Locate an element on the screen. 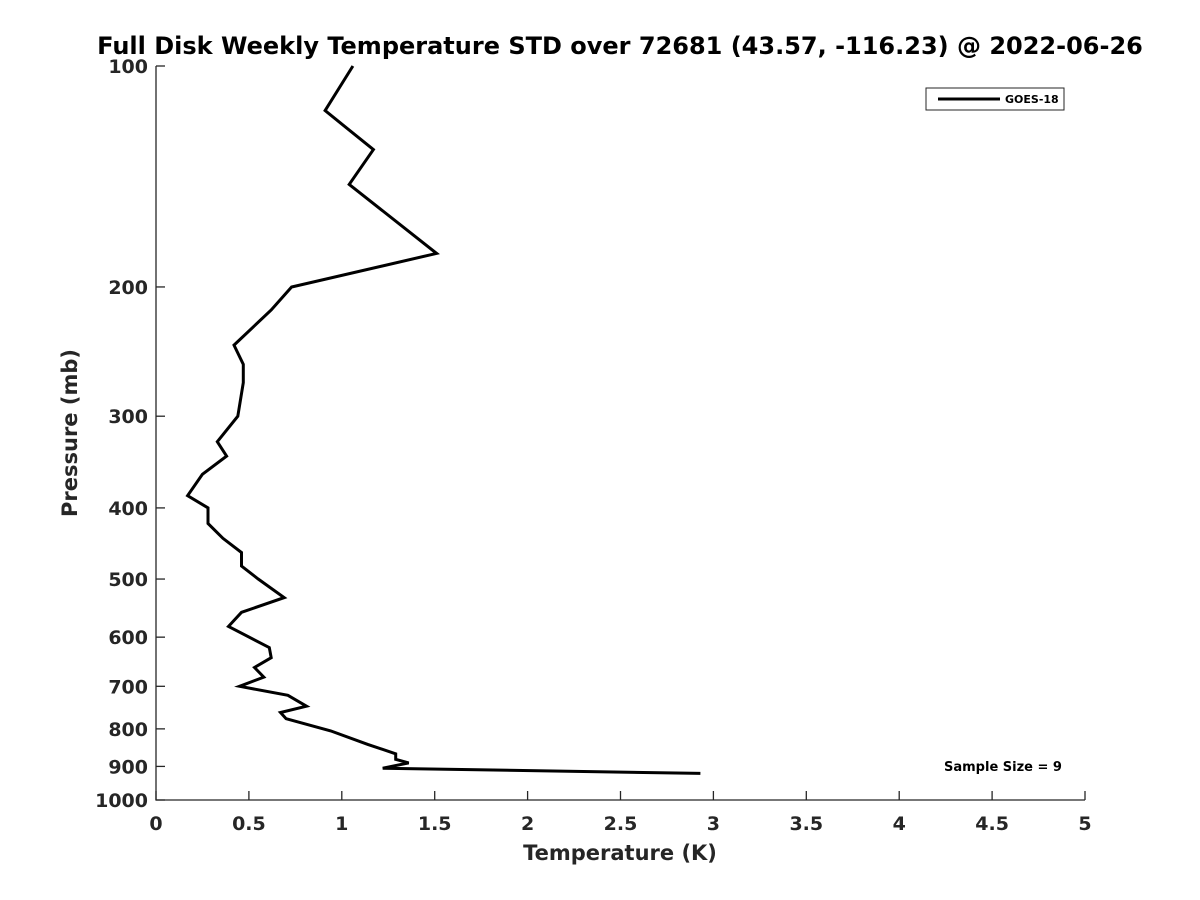  sample-size-annotation: Sample Size = 9 is located at coordinates (1003, 767).